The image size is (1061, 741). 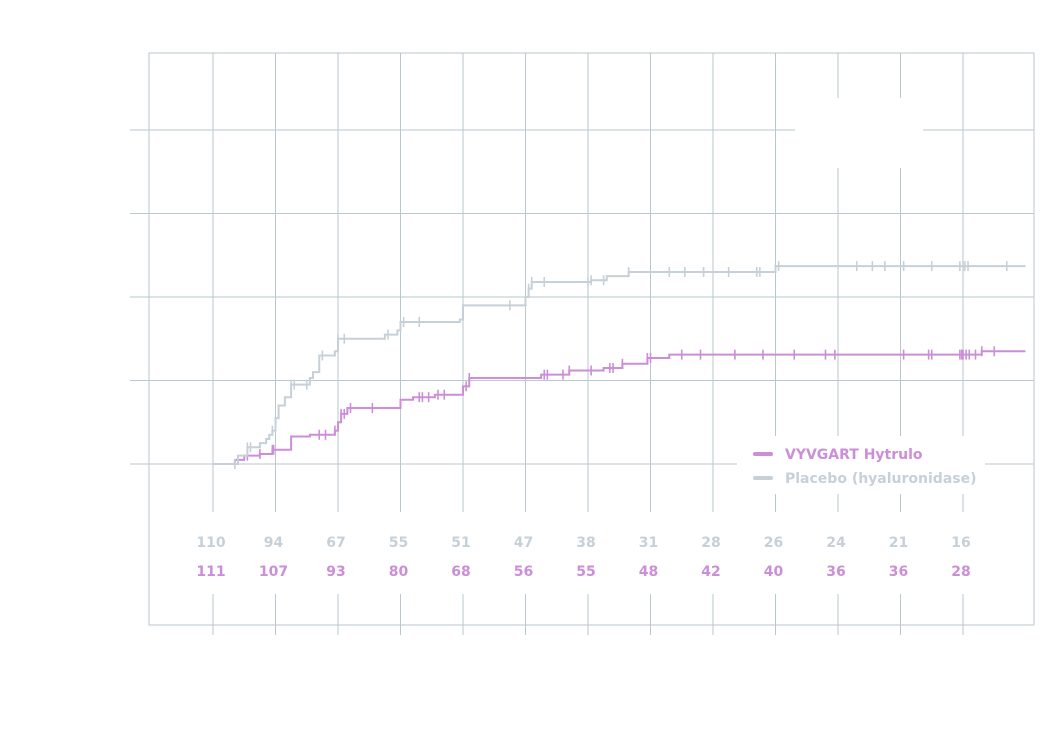 What do you see at coordinates (335, 543) in the screenshot?
I see `risk-count-placebo: 67` at bounding box center [335, 543].